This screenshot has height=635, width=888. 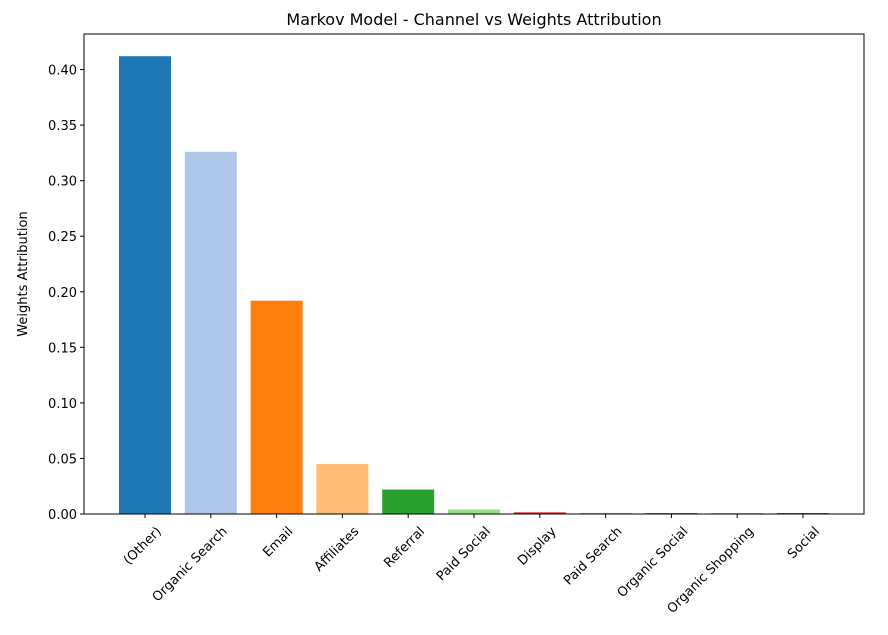 What do you see at coordinates (653, 562) in the screenshot?
I see `x-tick-label: Organic Social` at bounding box center [653, 562].